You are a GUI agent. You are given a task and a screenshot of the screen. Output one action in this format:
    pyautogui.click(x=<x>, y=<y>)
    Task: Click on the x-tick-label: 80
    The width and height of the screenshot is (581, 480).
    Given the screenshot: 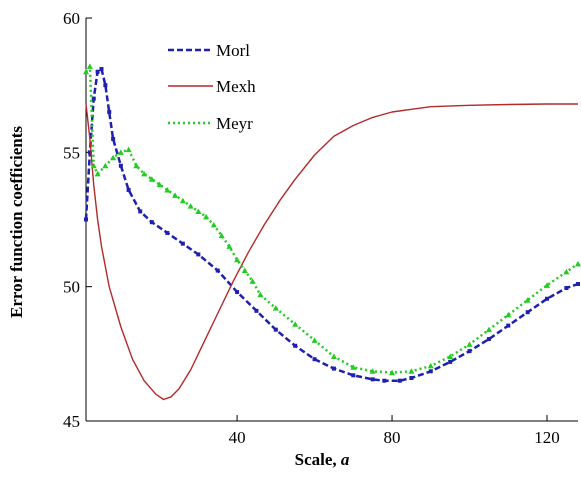 What is the action you would take?
    pyautogui.click(x=392, y=437)
    